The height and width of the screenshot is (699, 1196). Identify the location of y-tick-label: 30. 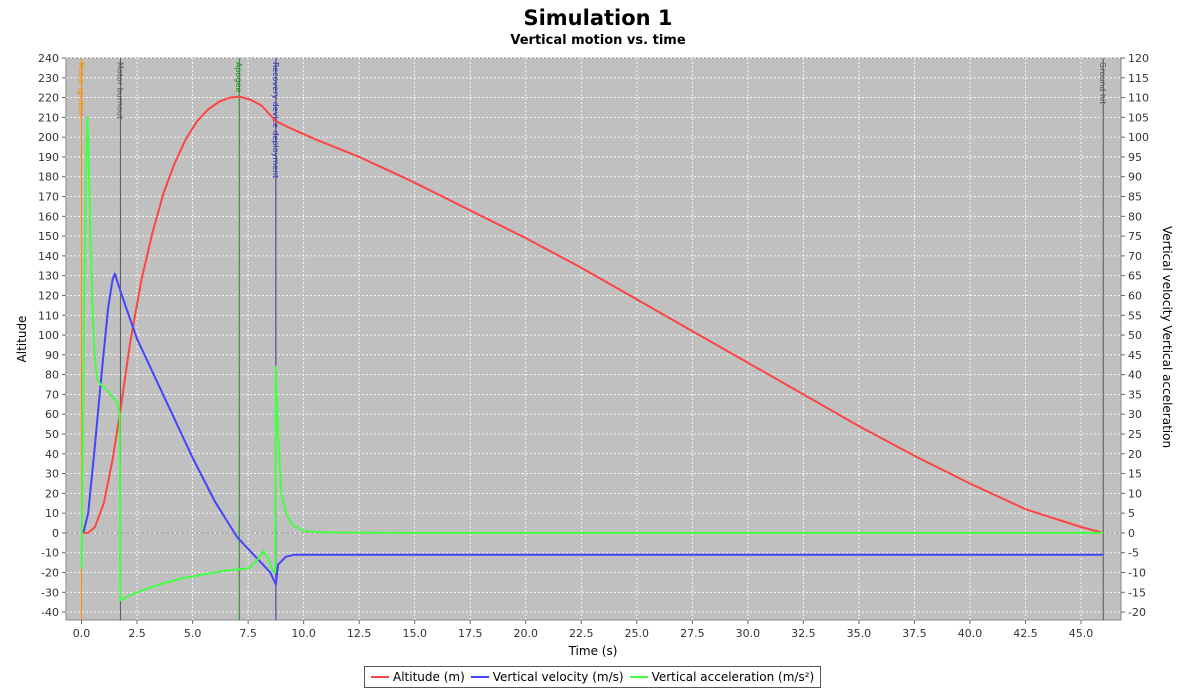
(52, 474).